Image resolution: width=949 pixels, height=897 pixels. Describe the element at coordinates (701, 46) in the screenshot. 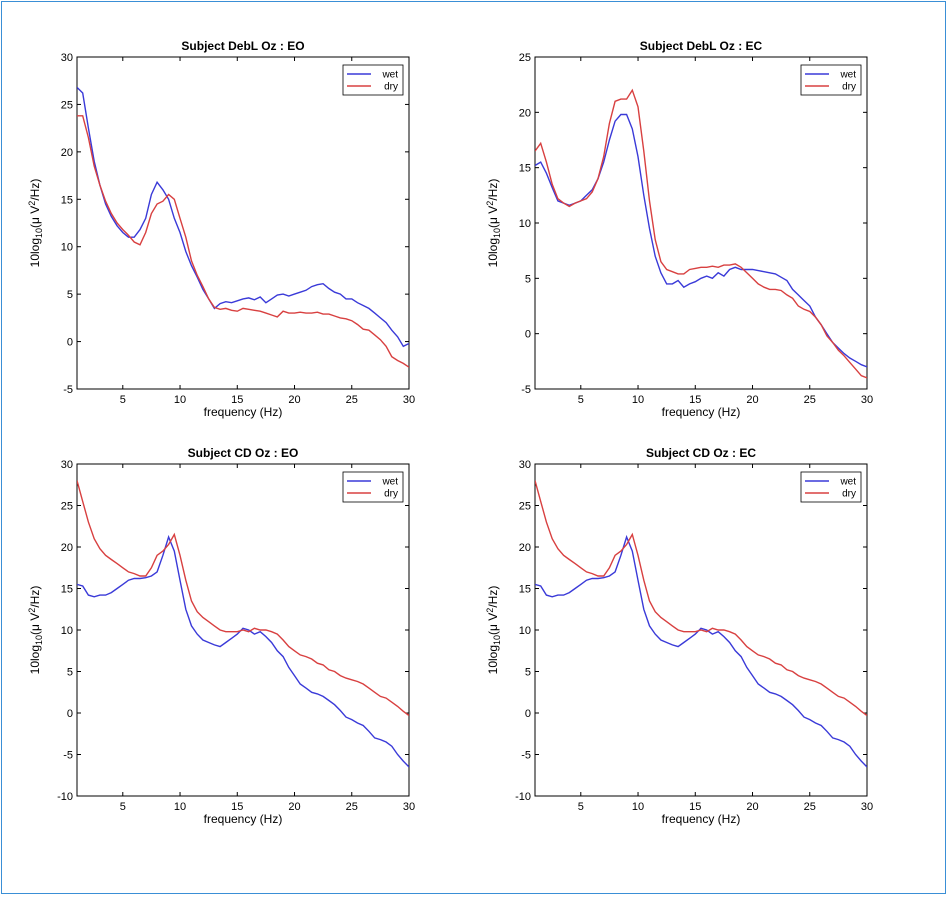

I see `chart-title: Subject DebL Oz : EC` at that location.